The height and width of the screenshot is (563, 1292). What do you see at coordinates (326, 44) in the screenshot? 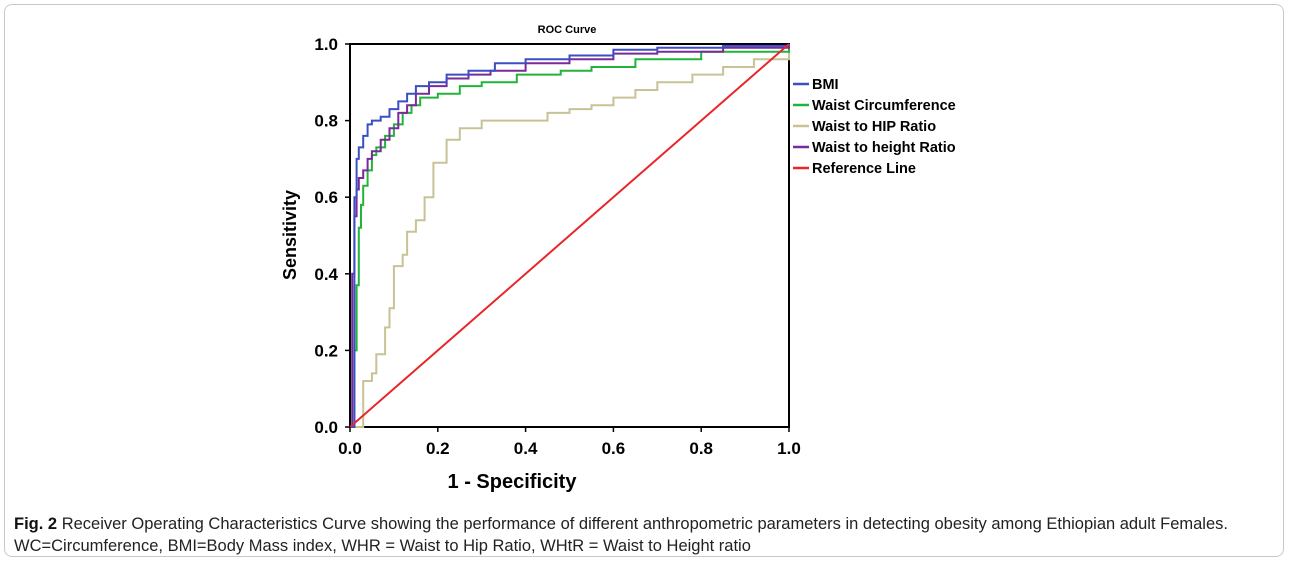
I see `y-tick-label: 1.0` at bounding box center [326, 44].